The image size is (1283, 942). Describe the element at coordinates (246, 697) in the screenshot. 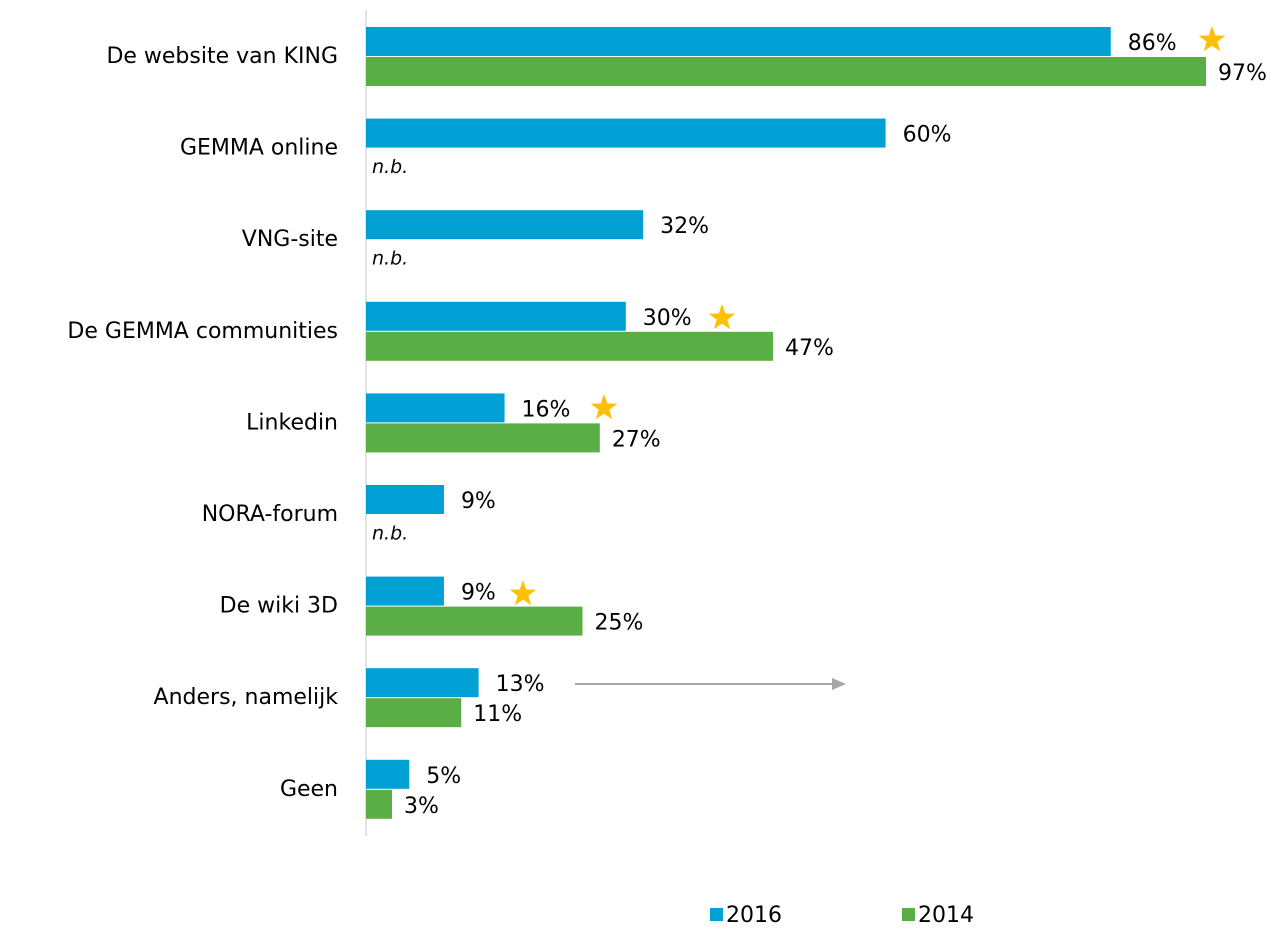

I see `category-label: Anders, namelijk` at that location.